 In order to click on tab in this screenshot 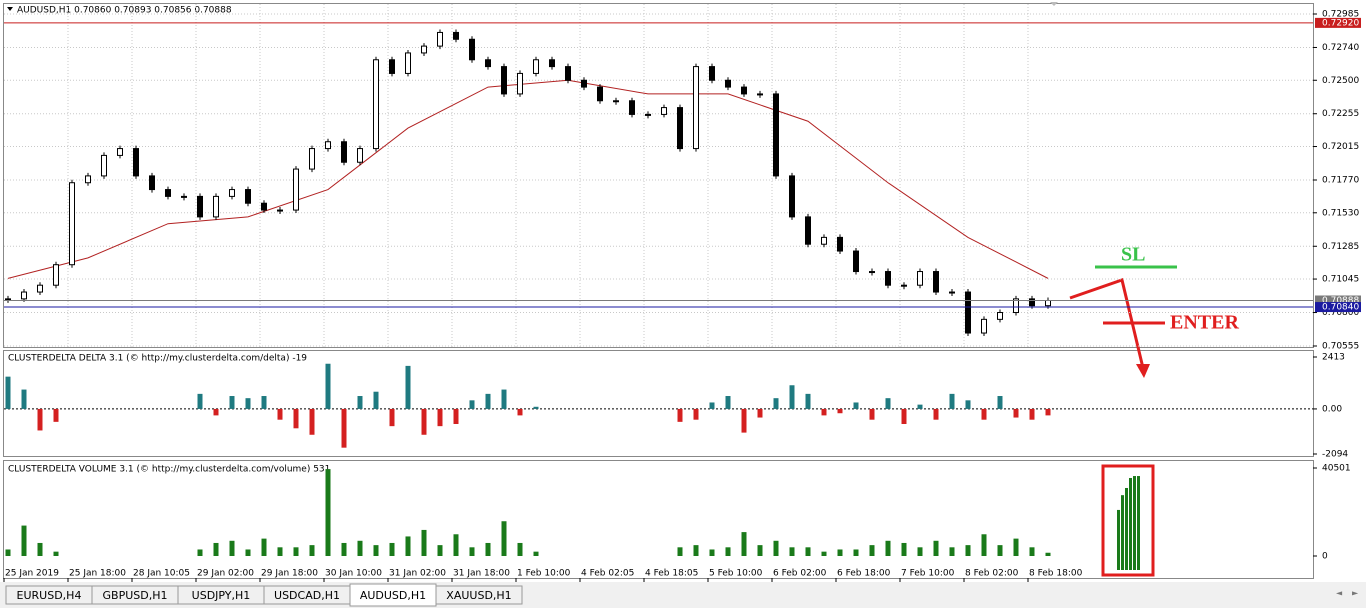, I will do `click(479, 595)`.